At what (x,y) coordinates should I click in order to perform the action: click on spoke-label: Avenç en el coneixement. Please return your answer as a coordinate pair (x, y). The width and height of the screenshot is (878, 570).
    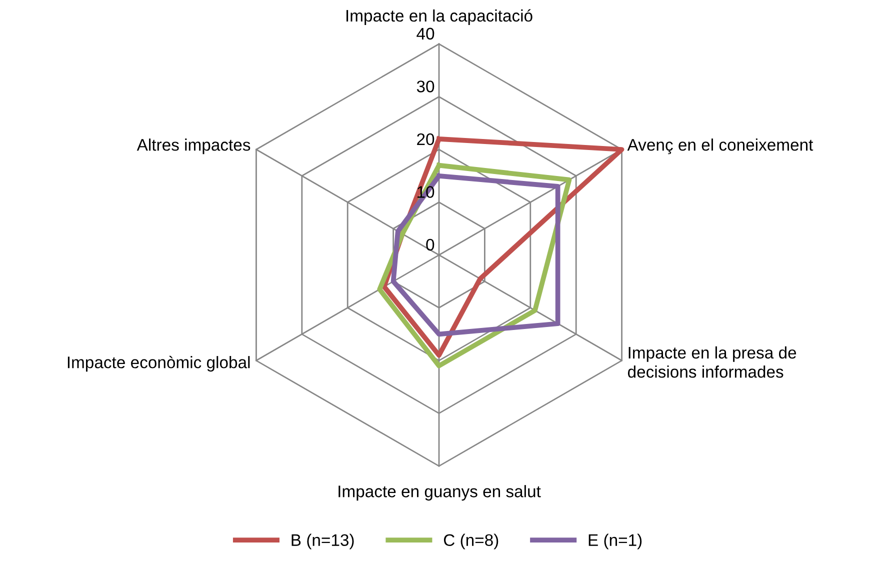
    Looking at the image, I should click on (720, 146).